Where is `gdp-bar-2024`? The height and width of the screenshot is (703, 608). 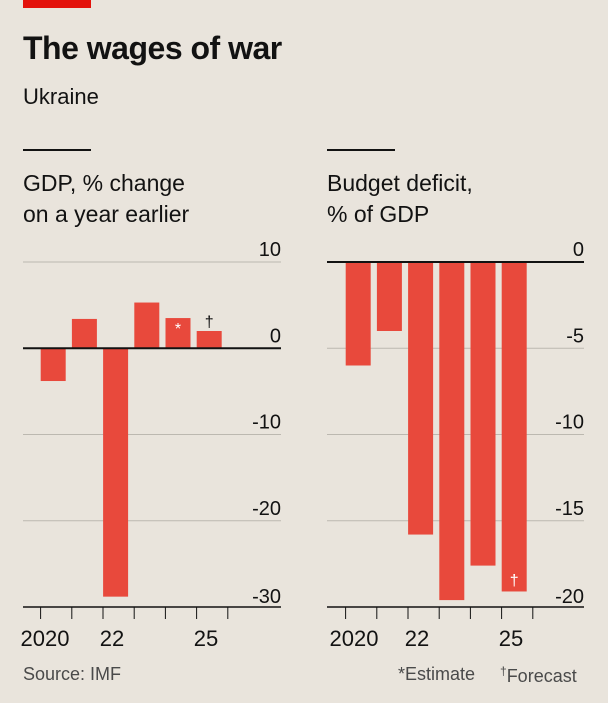
gdp-bar-2024 is located at coordinates (178, 333).